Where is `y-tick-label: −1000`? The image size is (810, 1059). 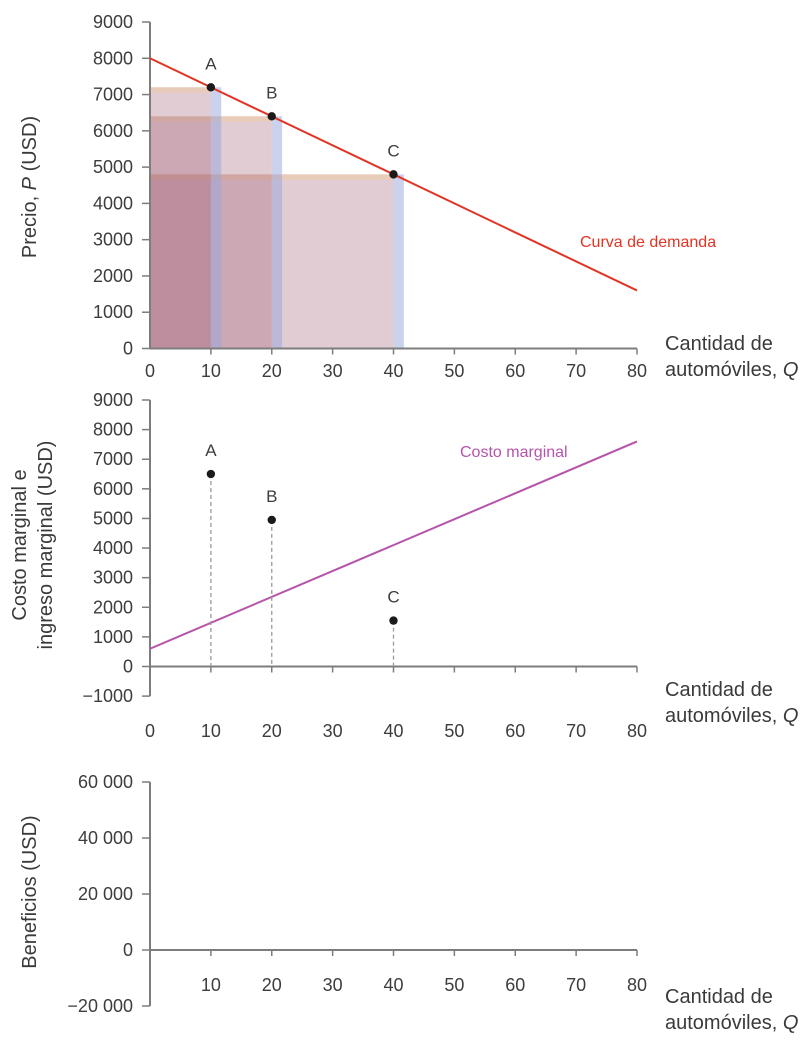 y-tick-label: −1000 is located at coordinates (107, 696).